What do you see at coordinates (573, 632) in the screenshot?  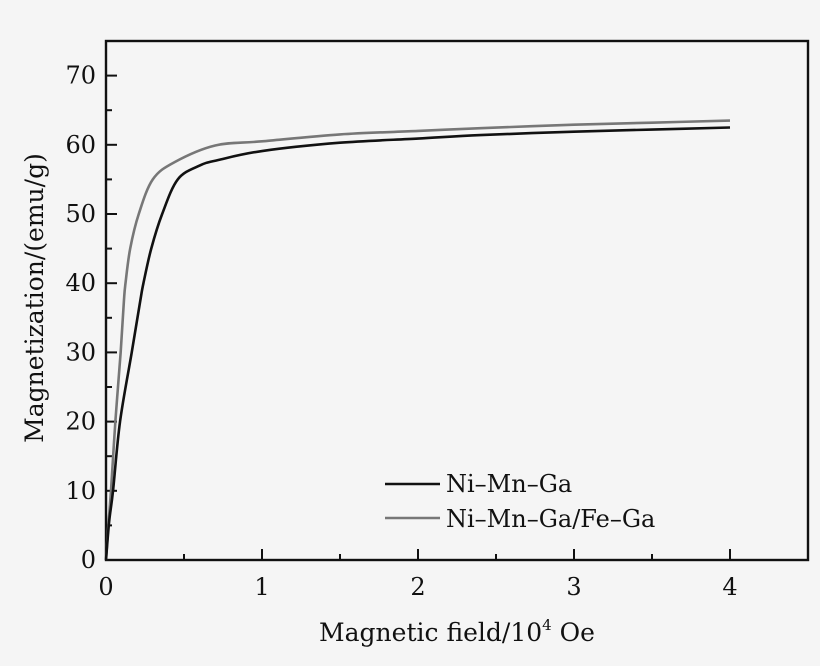 I see `x-axis-title-unit: Oe` at bounding box center [573, 632].